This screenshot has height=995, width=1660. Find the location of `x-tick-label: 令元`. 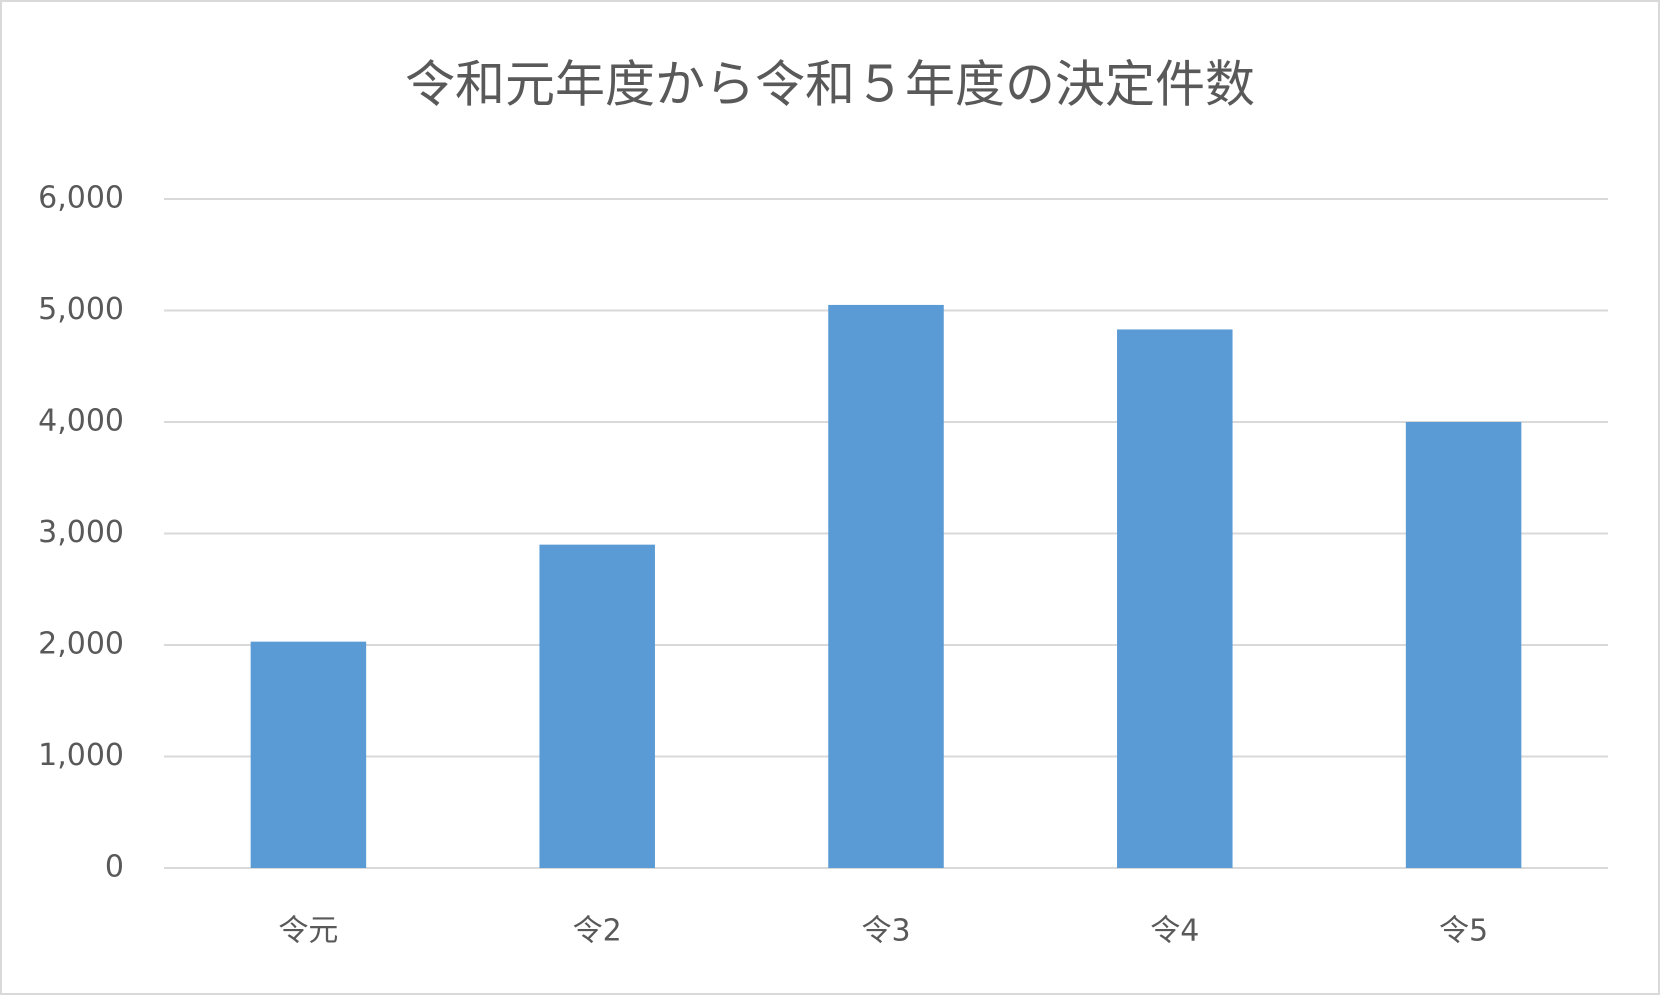

x-tick-label: 令元 is located at coordinates (308, 931).